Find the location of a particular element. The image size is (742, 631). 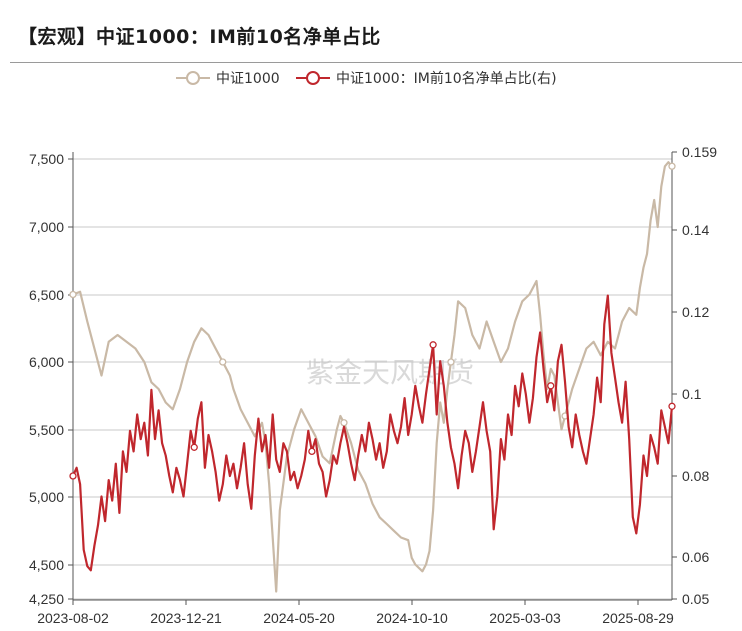

title-divider is located at coordinates (376, 62).